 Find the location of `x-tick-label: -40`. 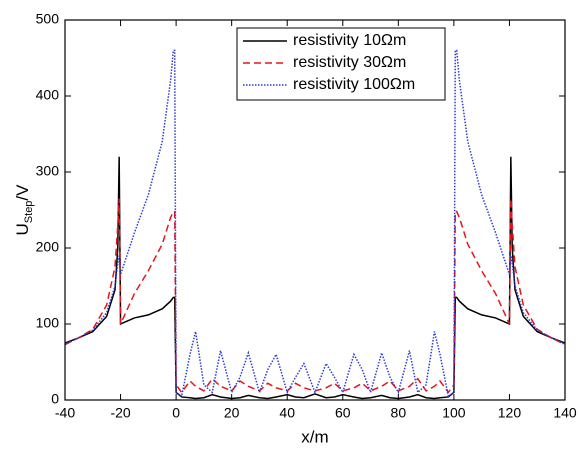

x-tick-label: -40 is located at coordinates (65, 413).